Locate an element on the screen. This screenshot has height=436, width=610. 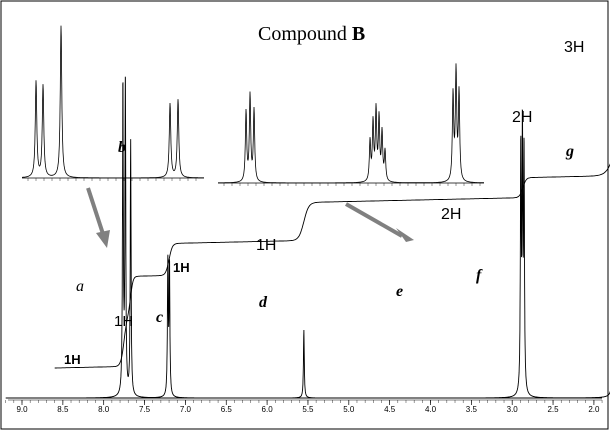
x-tick-label: 3.5 is located at coordinates (472, 409).